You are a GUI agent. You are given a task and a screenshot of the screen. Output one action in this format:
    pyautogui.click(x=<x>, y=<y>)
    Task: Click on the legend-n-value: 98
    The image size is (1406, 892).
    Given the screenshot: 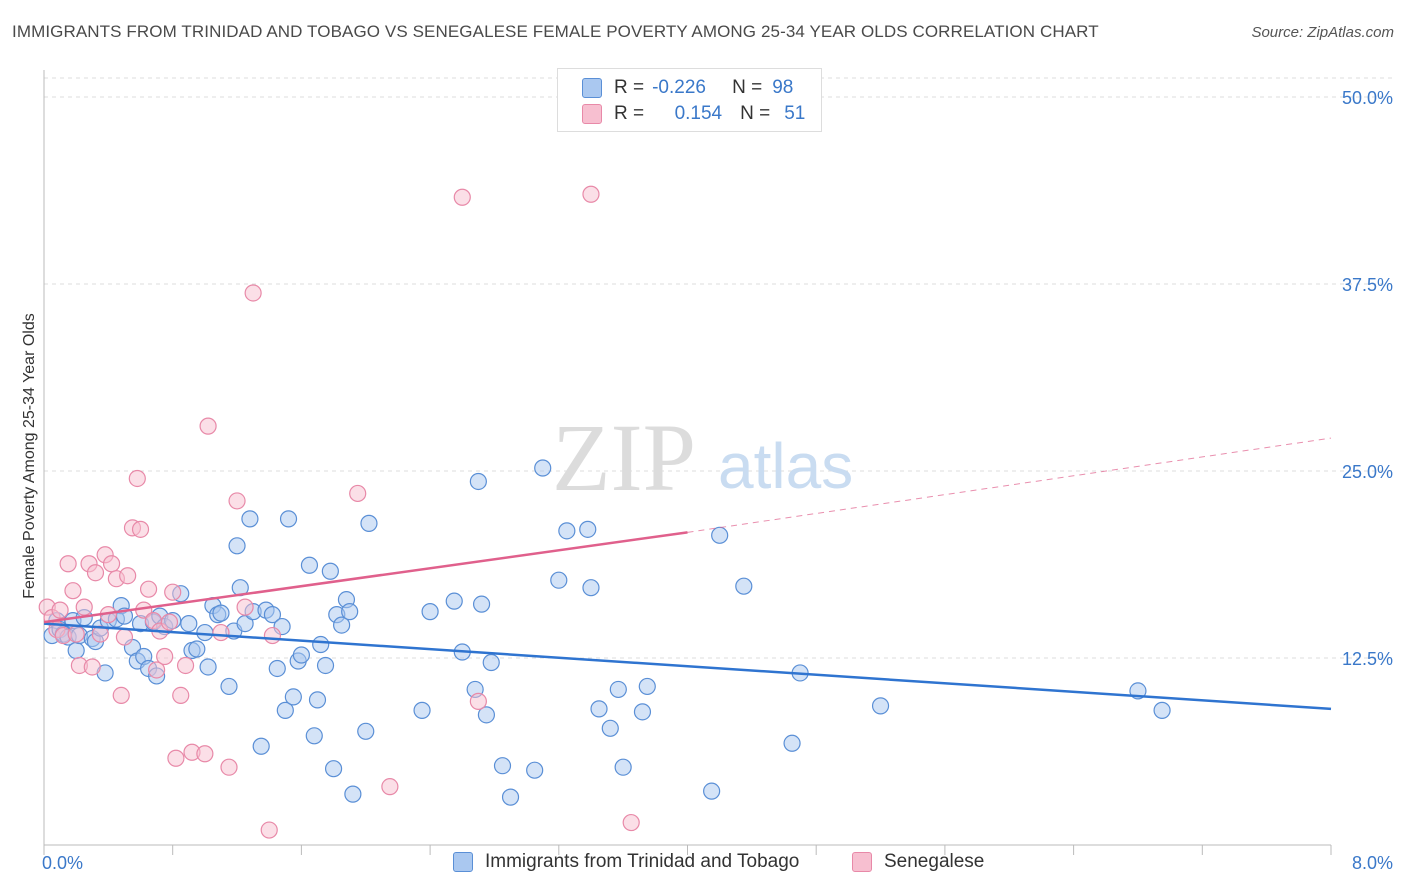 What is the action you would take?
    pyautogui.click(x=783, y=87)
    